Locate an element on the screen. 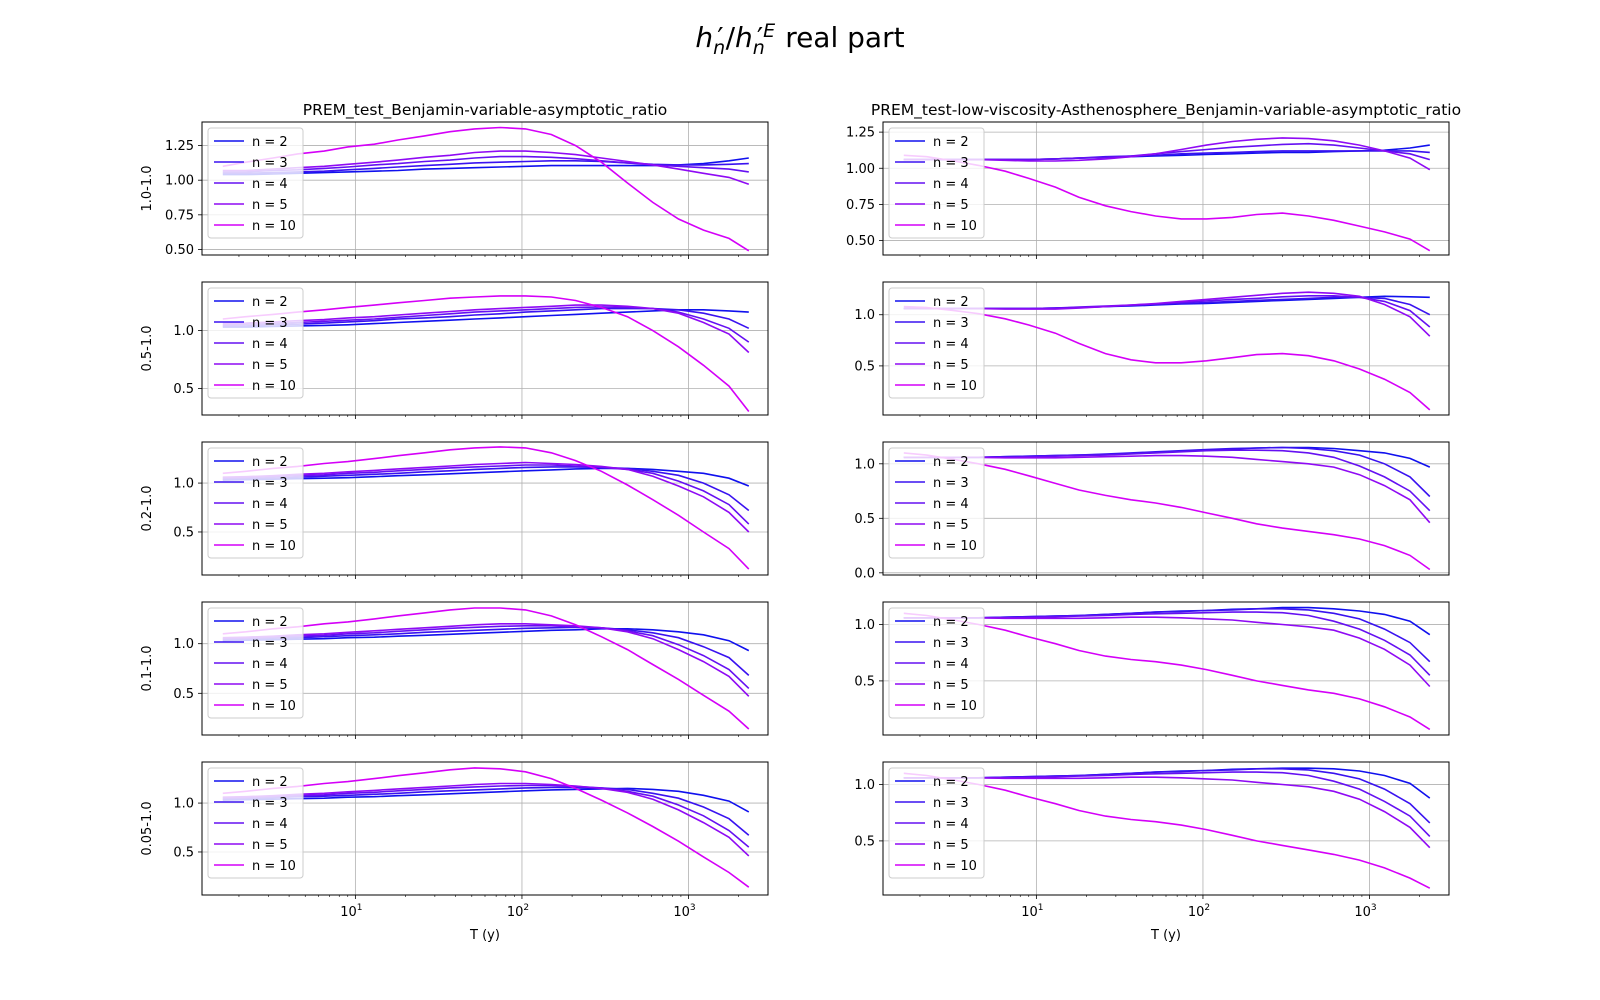 The width and height of the screenshot is (1600, 1000). panel-8: 0.5 1.0 n = 2 n = 3 n = 4 n = 5 n = 10 is located at coordinates (1152, 670).